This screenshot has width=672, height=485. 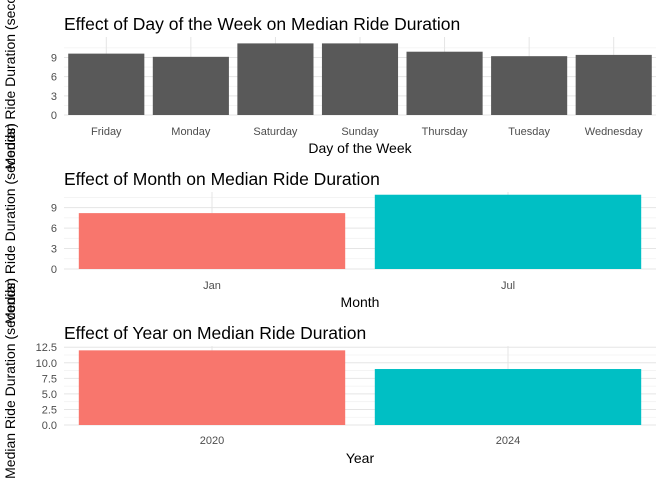 I want to click on x-tick-label: 2024, so click(x=508, y=441).